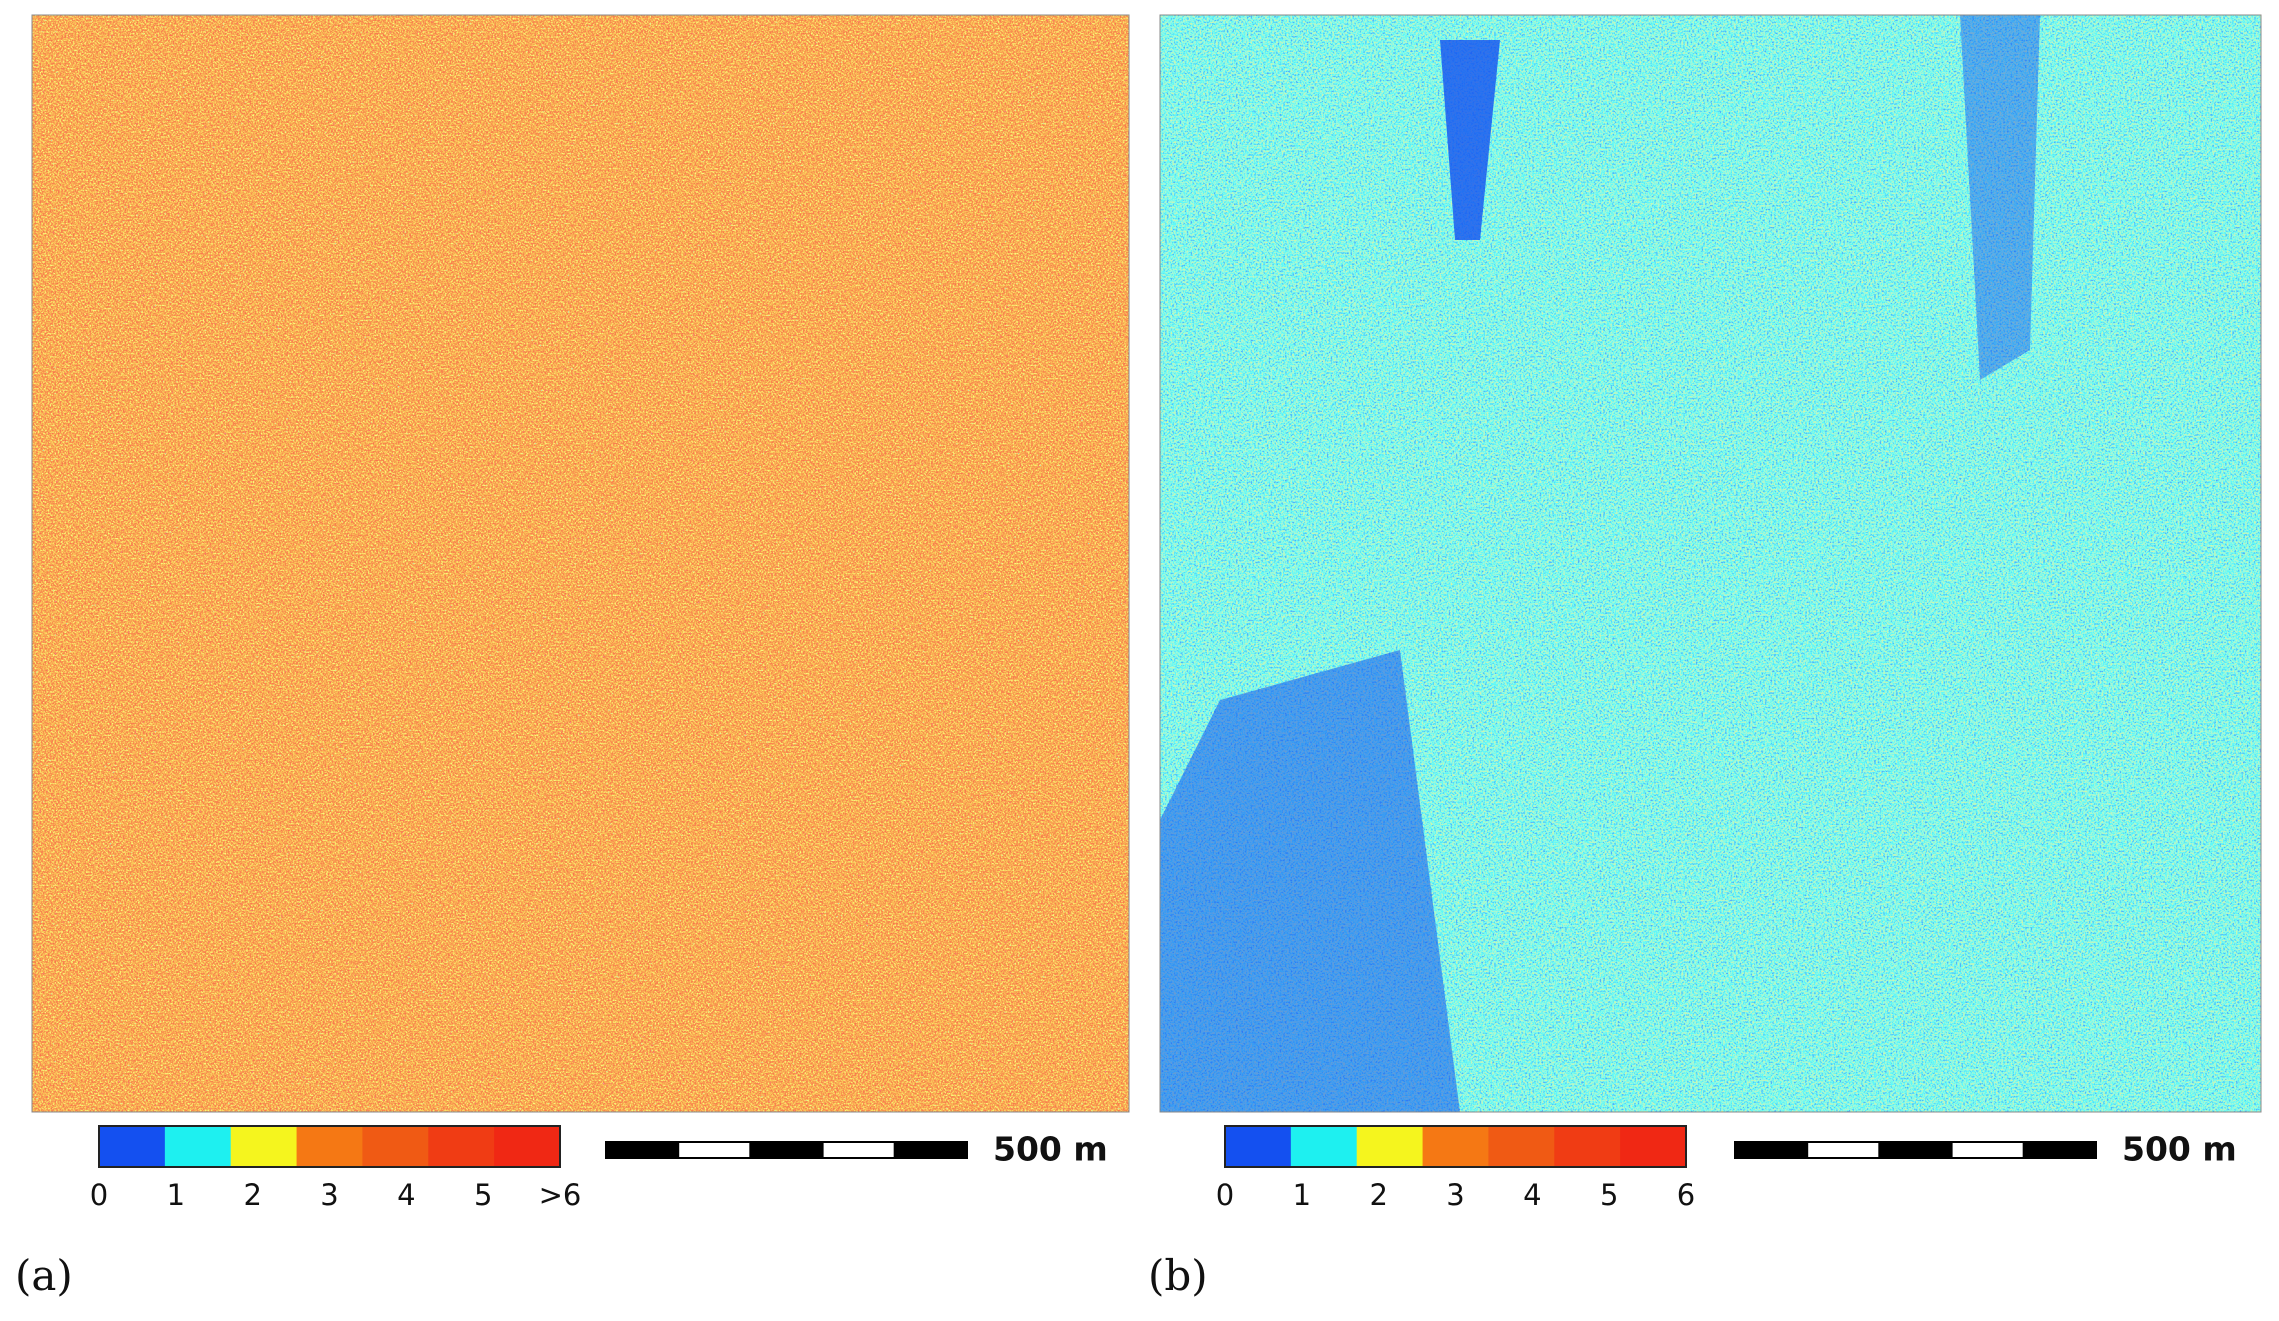 The image size is (2279, 1321). Describe the element at coordinates (560, 1195) in the screenshot. I see `legend-tick-label: >6` at that location.